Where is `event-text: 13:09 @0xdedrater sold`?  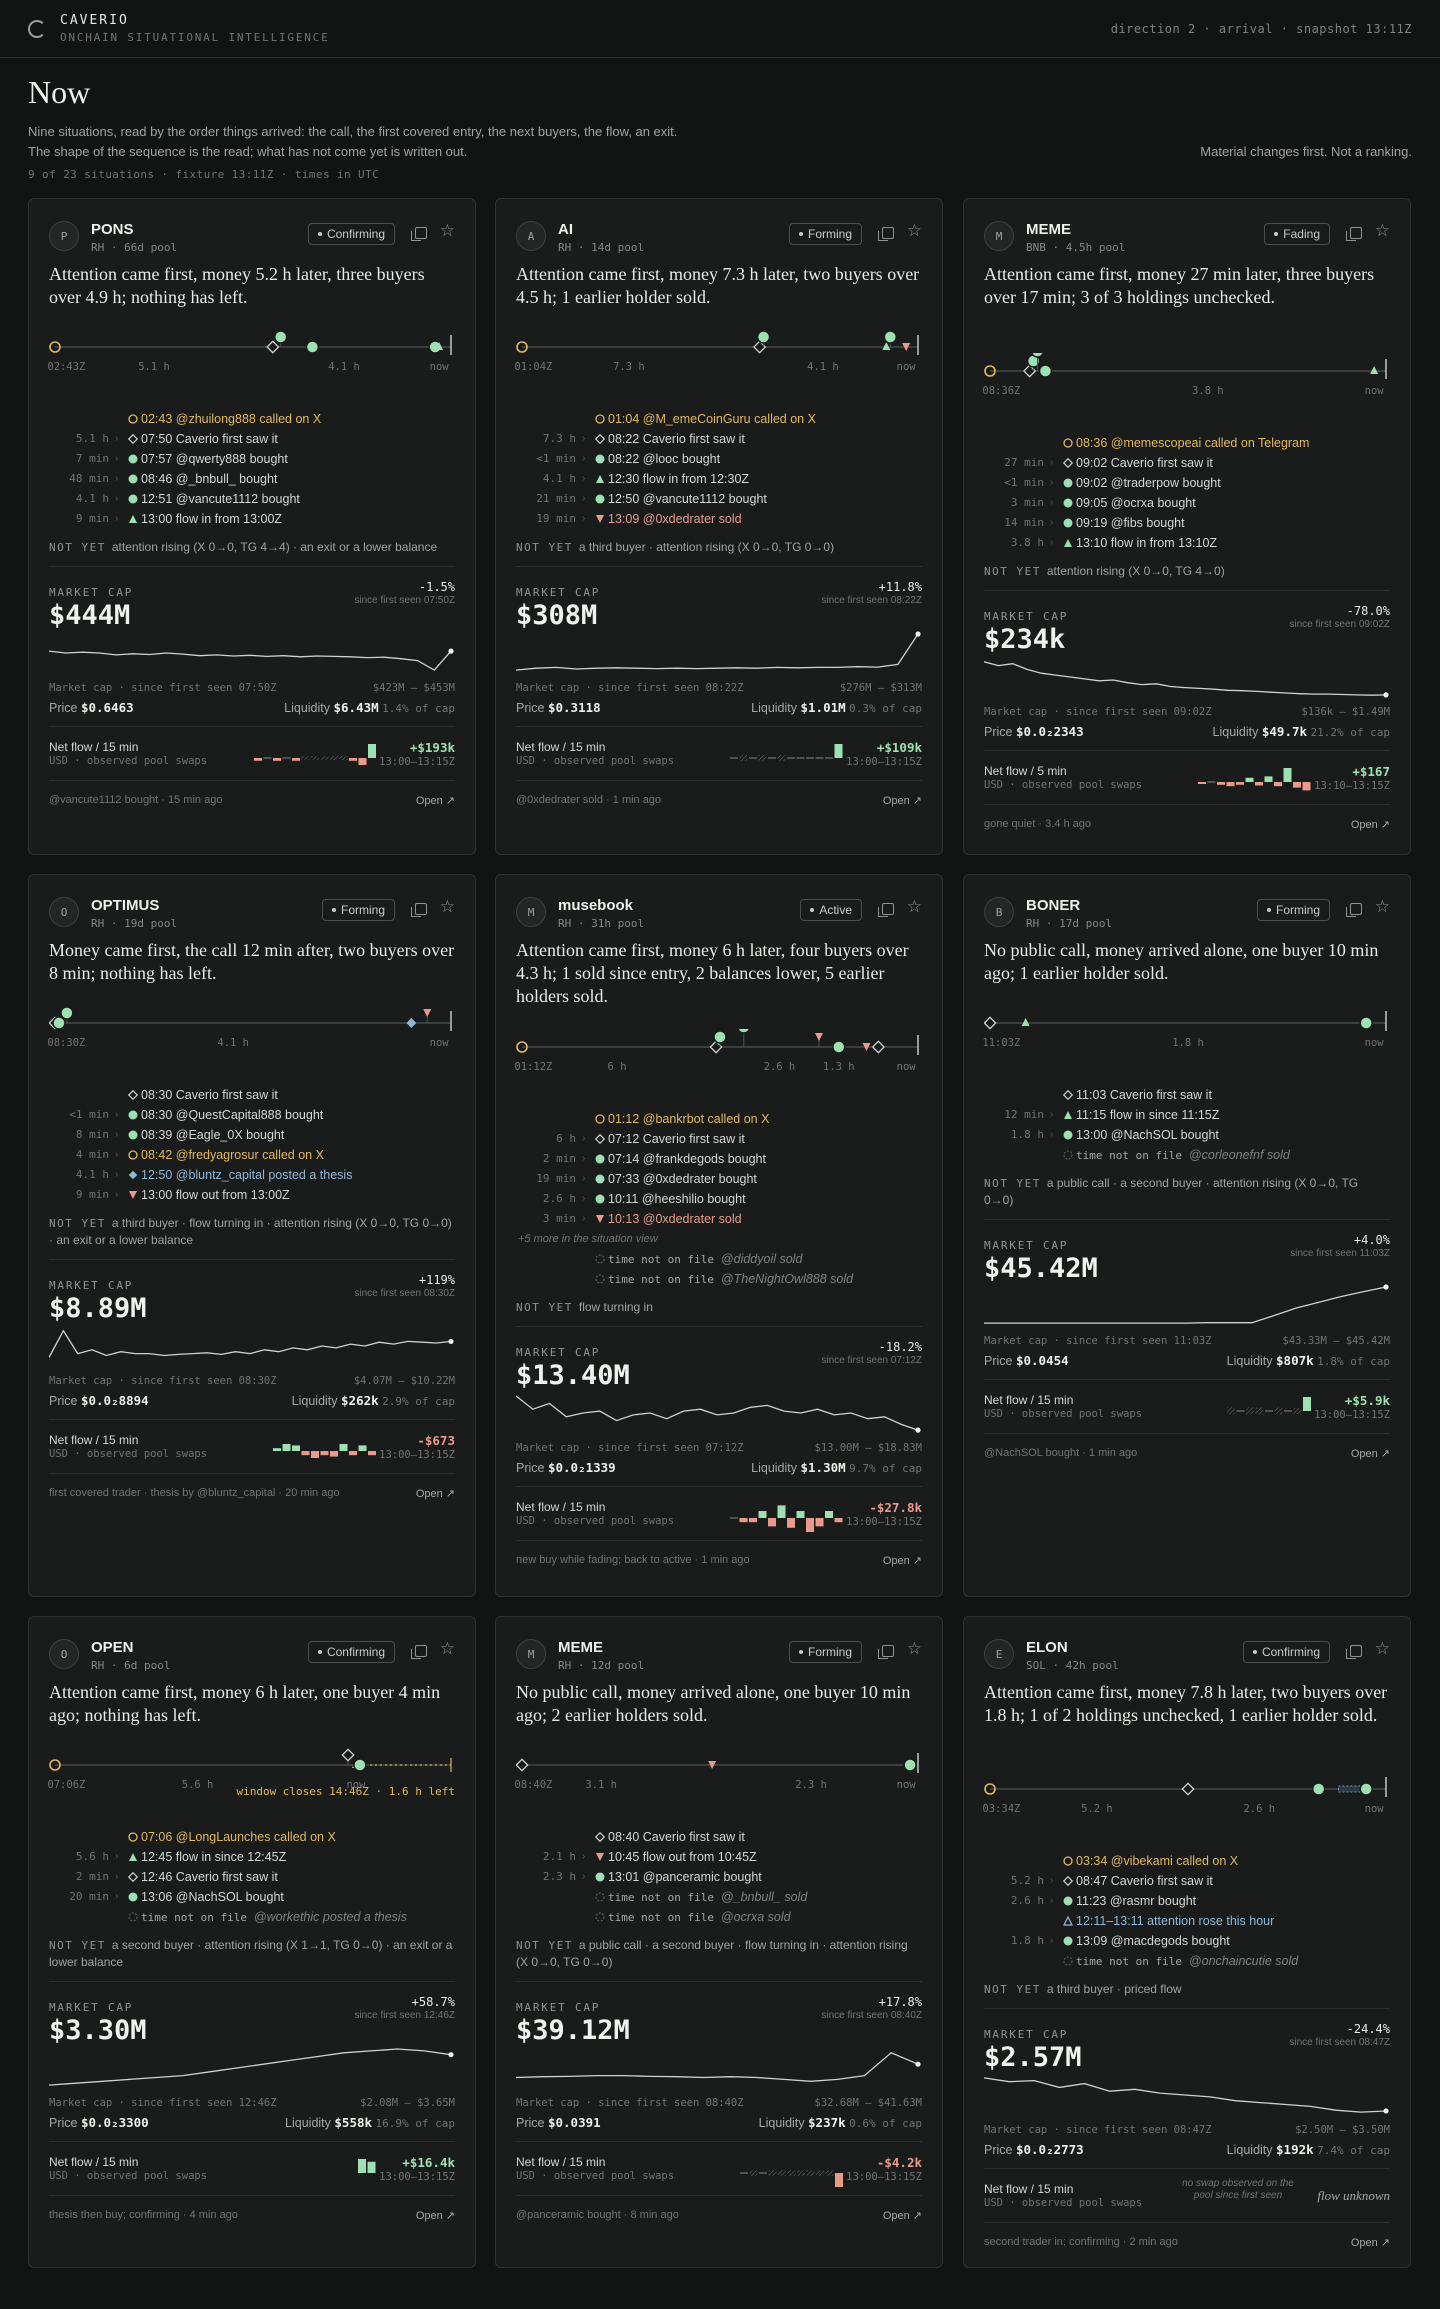 event-text: 13:09 @0xdedrater sold is located at coordinates (675, 519).